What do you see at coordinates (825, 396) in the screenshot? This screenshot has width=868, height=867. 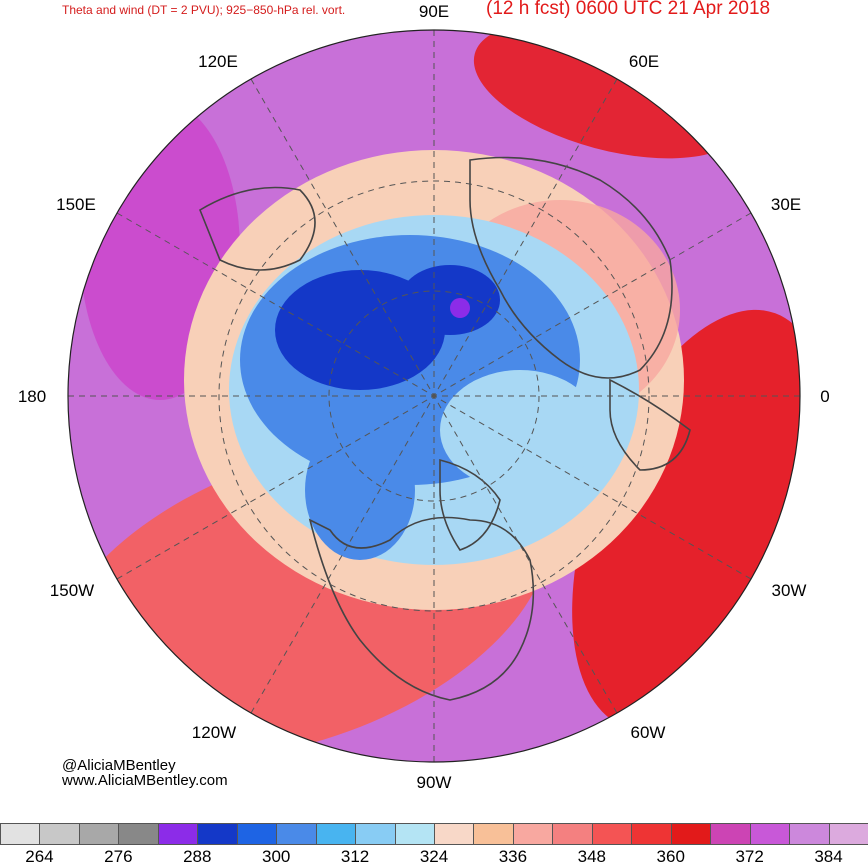 I see `lon-label-0: 0` at bounding box center [825, 396].